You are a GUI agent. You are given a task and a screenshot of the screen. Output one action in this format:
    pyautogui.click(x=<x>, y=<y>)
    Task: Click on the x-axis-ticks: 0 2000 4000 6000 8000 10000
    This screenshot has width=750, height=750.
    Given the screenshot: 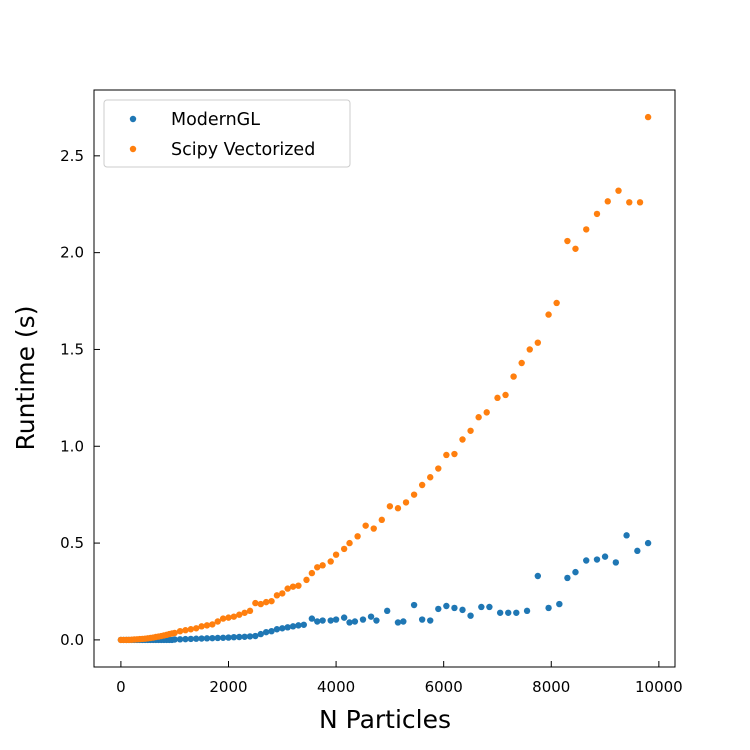 What is the action you would take?
    pyautogui.click(x=399, y=678)
    